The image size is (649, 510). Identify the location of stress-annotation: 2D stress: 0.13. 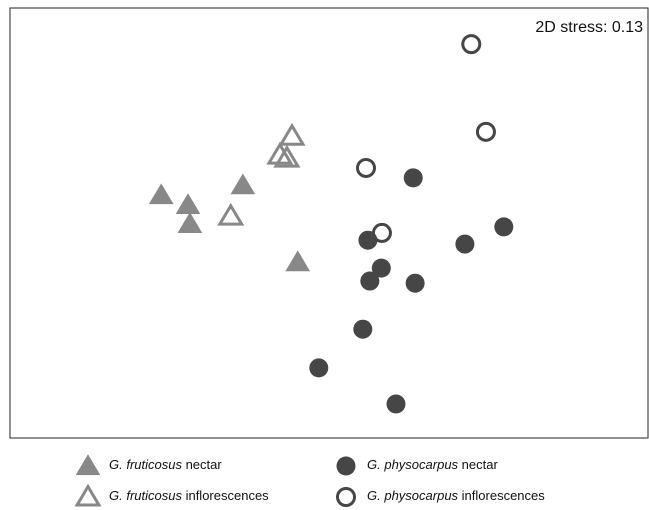
(589, 27).